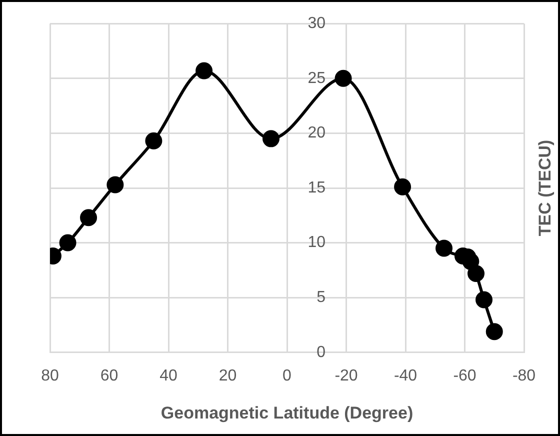 This screenshot has height=436, width=560. What do you see at coordinates (227, 375) in the screenshot?
I see `x-tick-label: 20` at bounding box center [227, 375].